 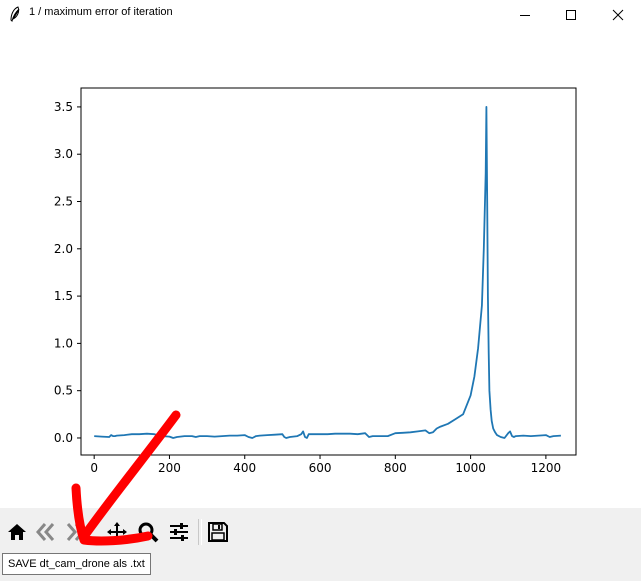 What do you see at coordinates (63, 438) in the screenshot?
I see `y-tick-label: 0.0` at bounding box center [63, 438].